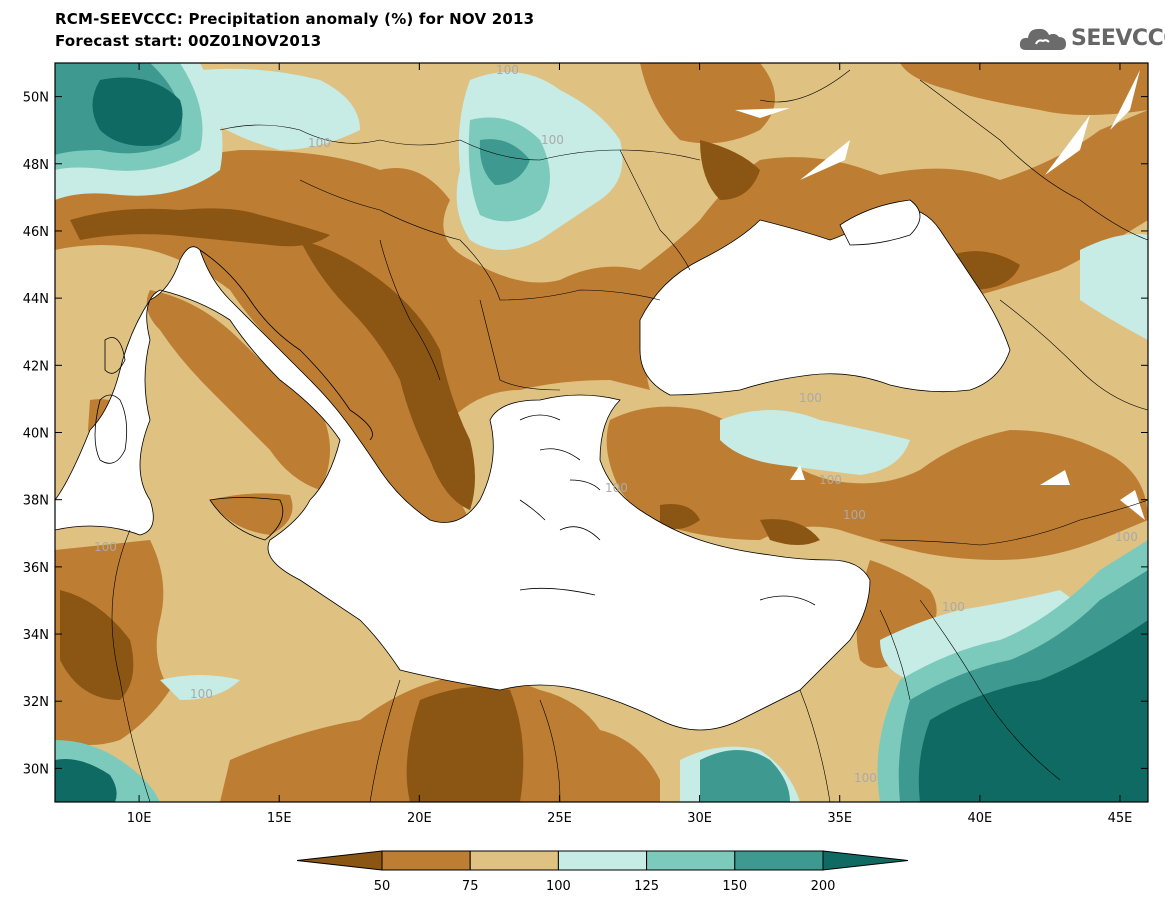 Image resolution: width=1165 pixels, height=907 pixels. What do you see at coordinates (1033, 711) in the screenshot?
I see `band-gt200-east` at bounding box center [1033, 711].